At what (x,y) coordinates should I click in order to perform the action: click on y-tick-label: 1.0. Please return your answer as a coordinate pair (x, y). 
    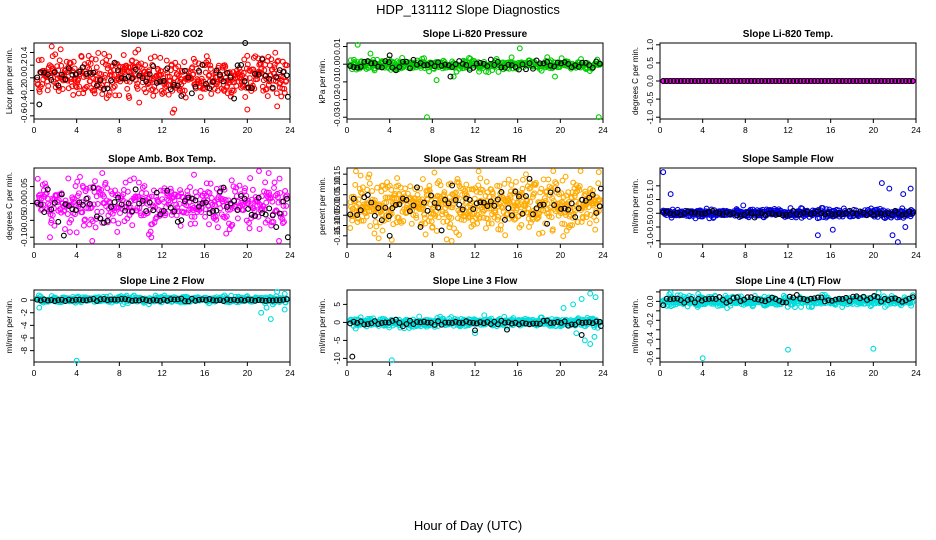
    Looking at the image, I should click on (650, 186).